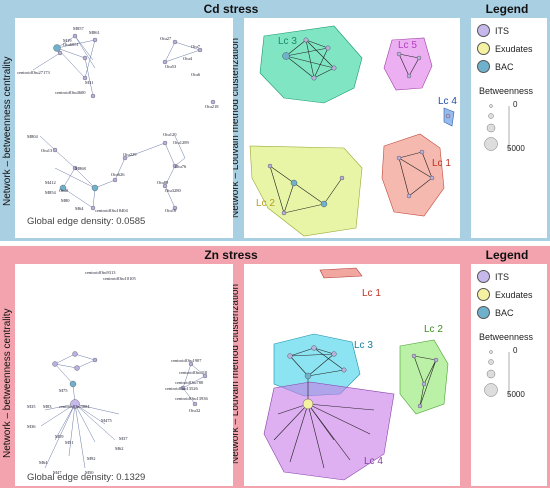 The image size is (550, 491). I want to click on cd-node-label: Otu1289, so click(181, 142).